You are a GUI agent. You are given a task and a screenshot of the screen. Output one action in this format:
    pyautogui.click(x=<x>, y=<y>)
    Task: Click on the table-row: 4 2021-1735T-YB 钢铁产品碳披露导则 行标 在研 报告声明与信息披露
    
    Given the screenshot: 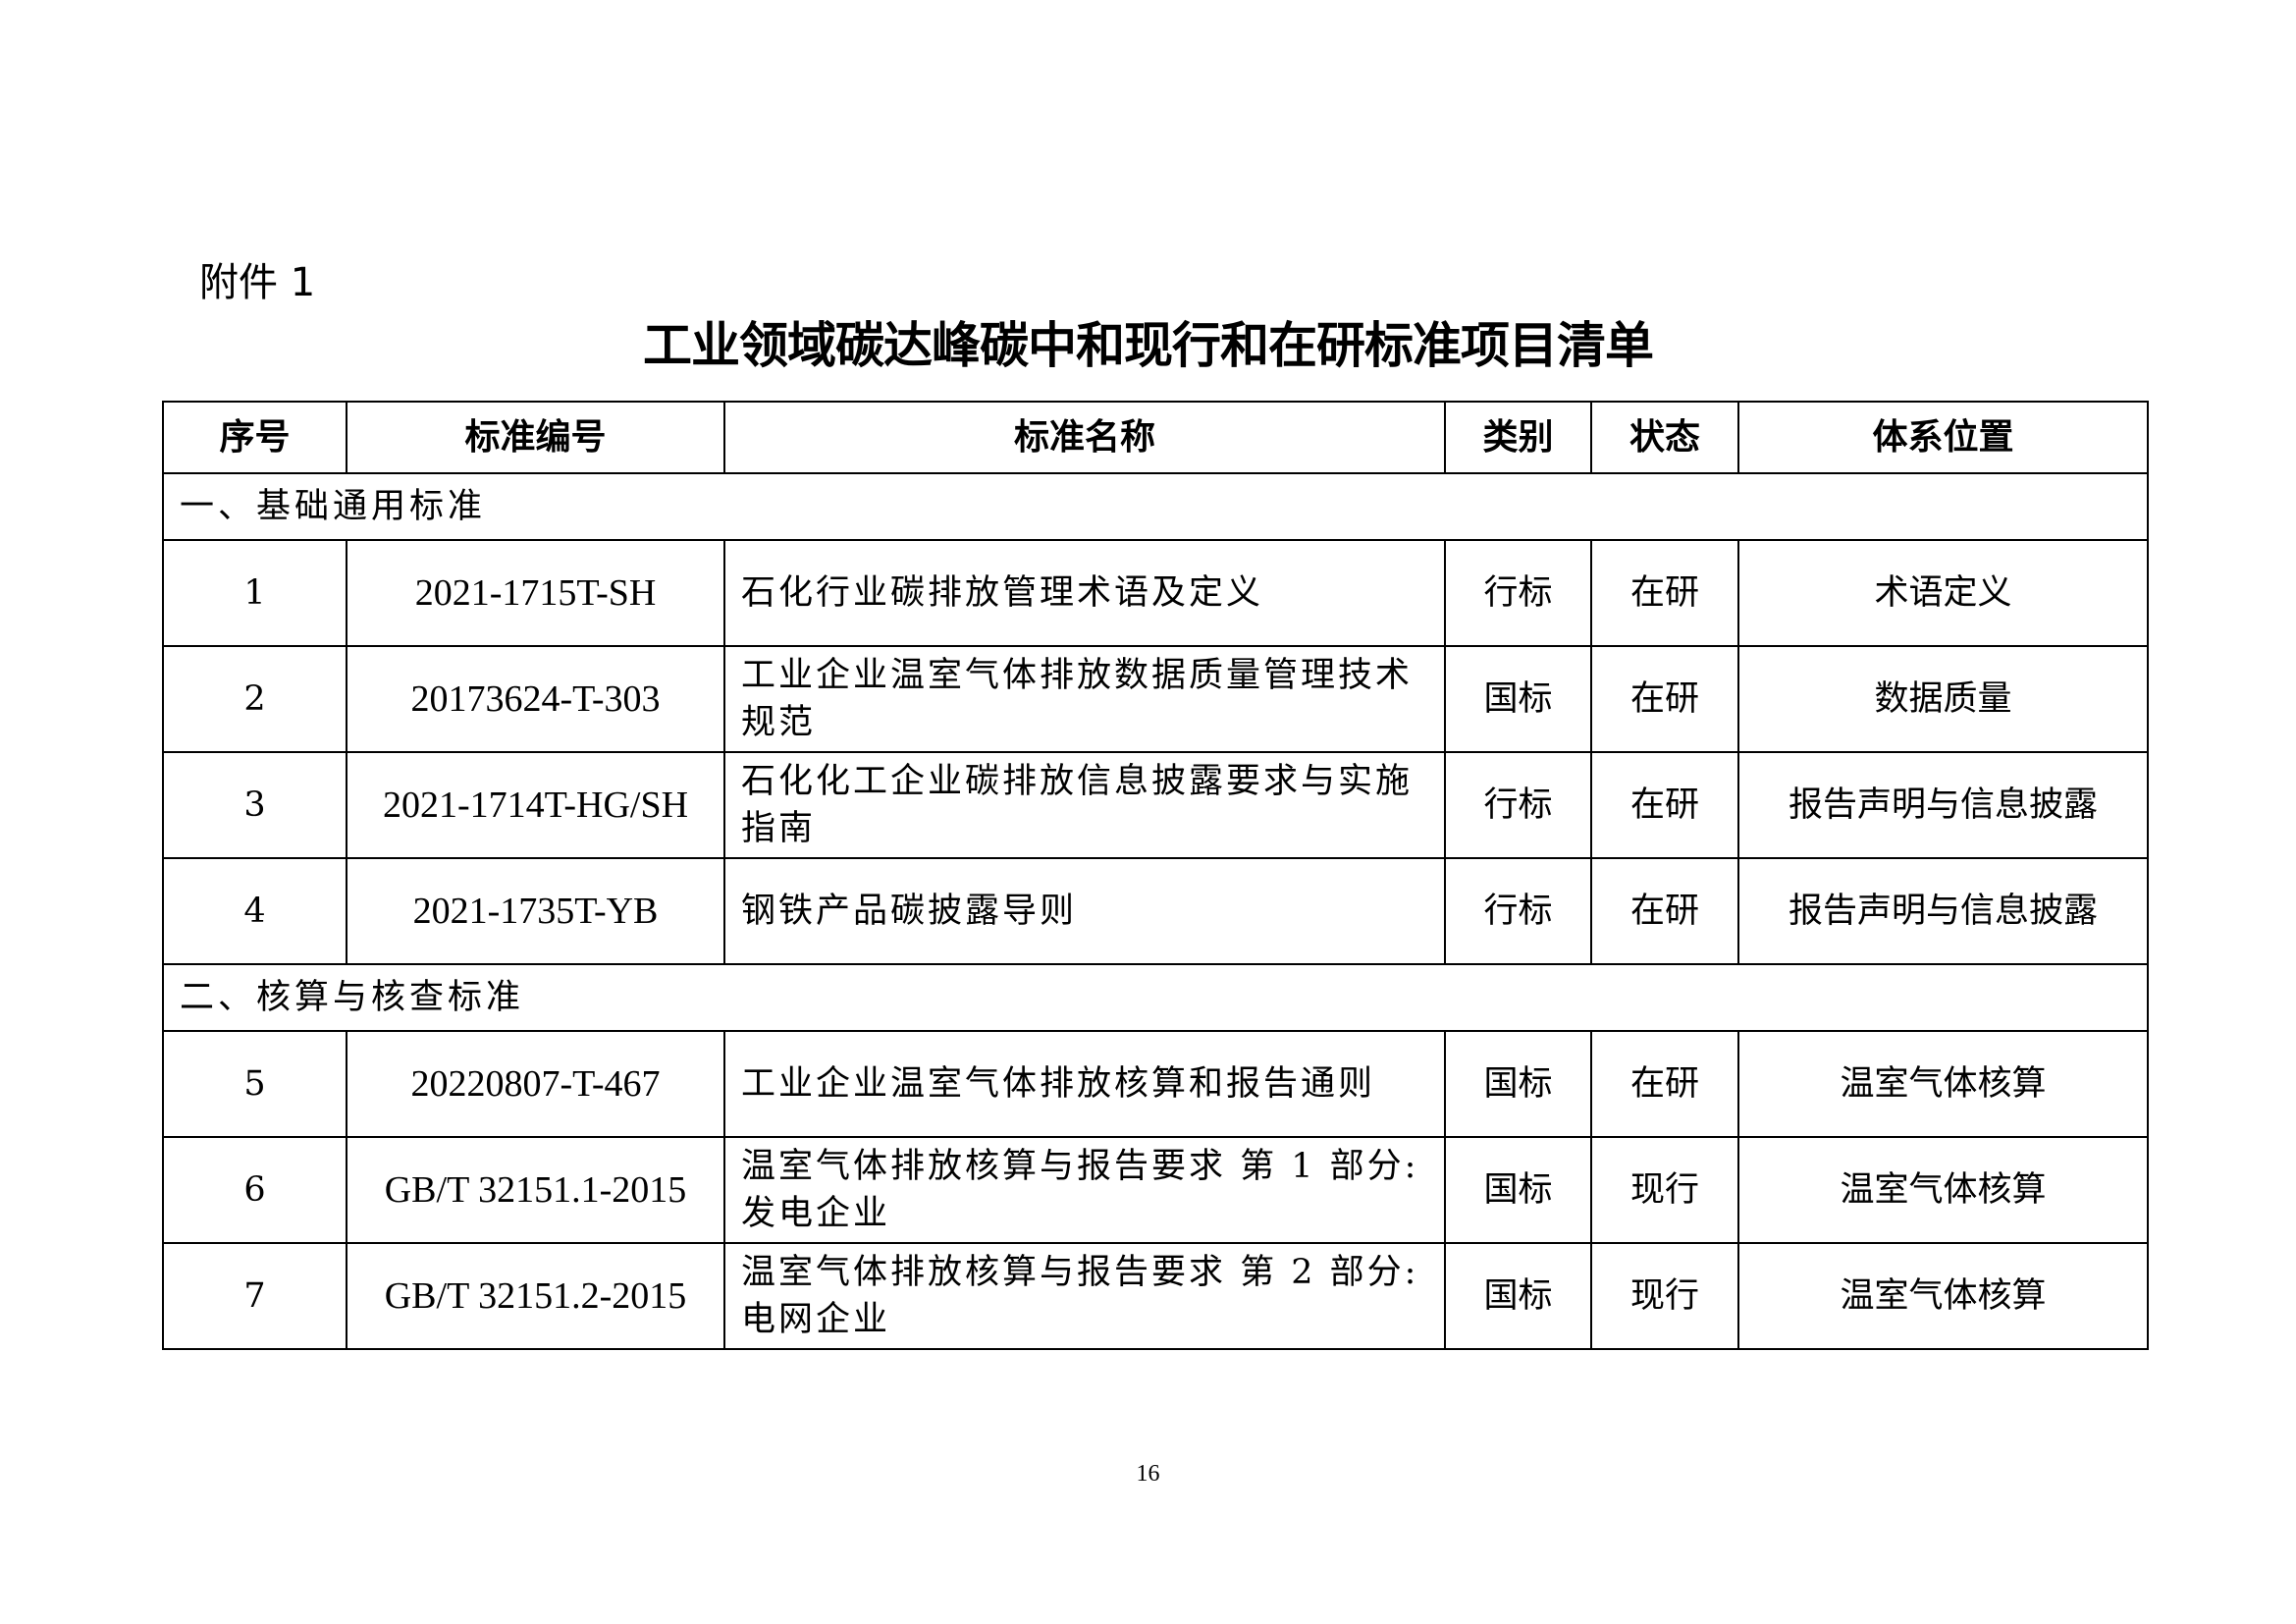 What is the action you would take?
    pyautogui.click(x=1155, y=911)
    